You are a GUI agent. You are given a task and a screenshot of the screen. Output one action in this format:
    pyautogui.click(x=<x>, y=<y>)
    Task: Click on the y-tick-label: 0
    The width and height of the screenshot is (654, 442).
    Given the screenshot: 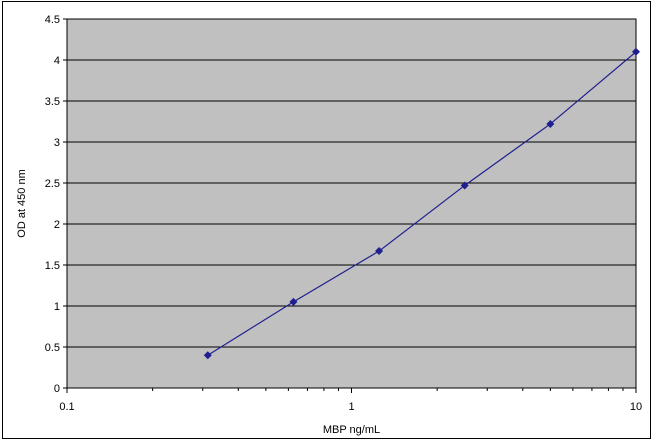 What is the action you would take?
    pyautogui.click(x=57, y=389)
    